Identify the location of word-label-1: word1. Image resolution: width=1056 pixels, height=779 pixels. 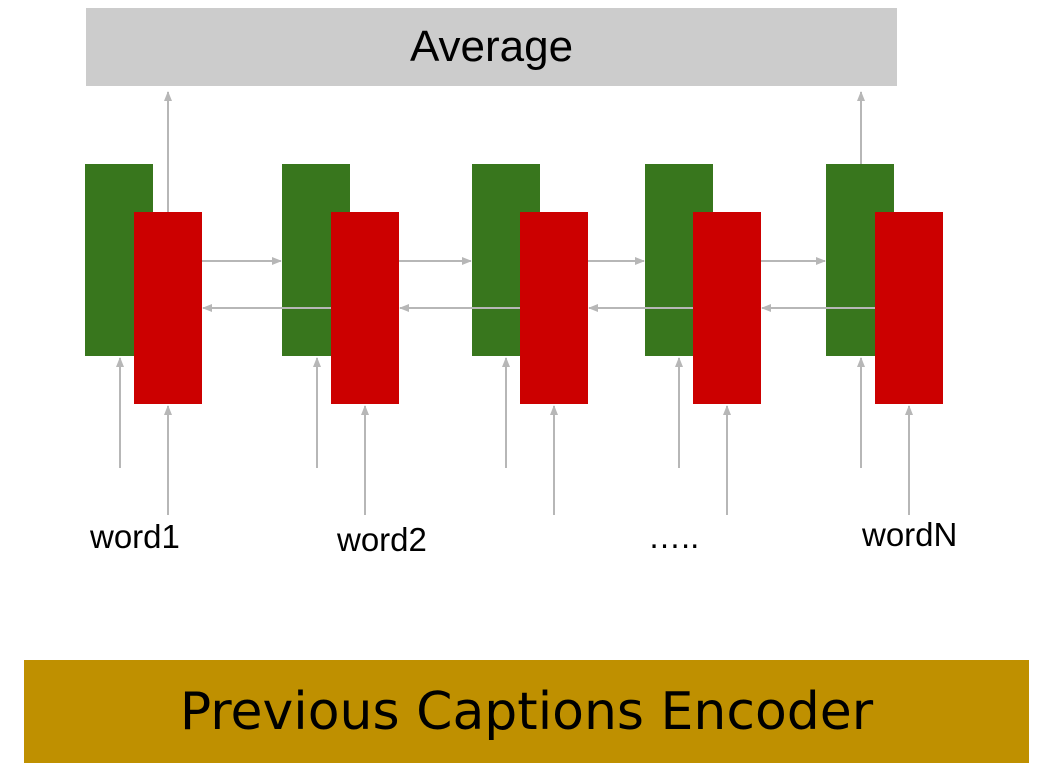
(135, 536).